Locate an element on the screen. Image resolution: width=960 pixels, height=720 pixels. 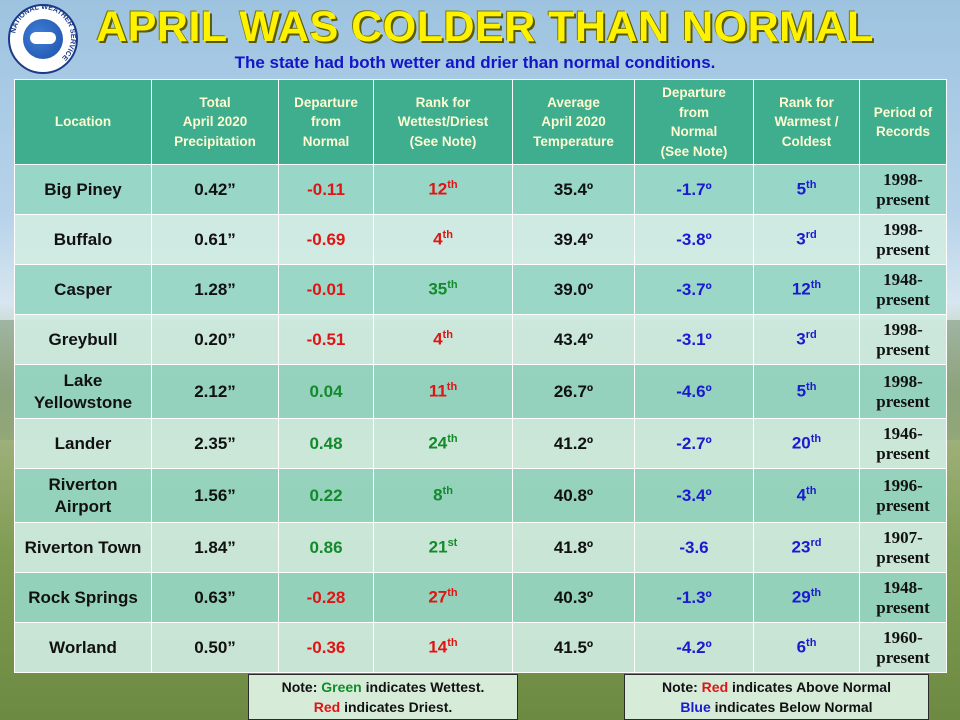
cell-precip-rank: 14th is located at coordinates (443, 647).